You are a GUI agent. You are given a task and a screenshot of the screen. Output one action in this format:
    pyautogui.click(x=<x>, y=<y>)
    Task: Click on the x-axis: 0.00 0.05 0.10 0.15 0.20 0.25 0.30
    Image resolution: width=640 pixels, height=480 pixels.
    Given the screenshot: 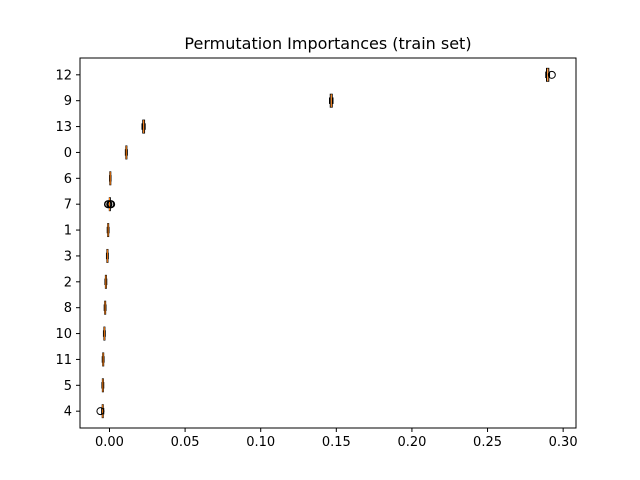 What is the action you would take?
    pyautogui.click(x=336, y=439)
    